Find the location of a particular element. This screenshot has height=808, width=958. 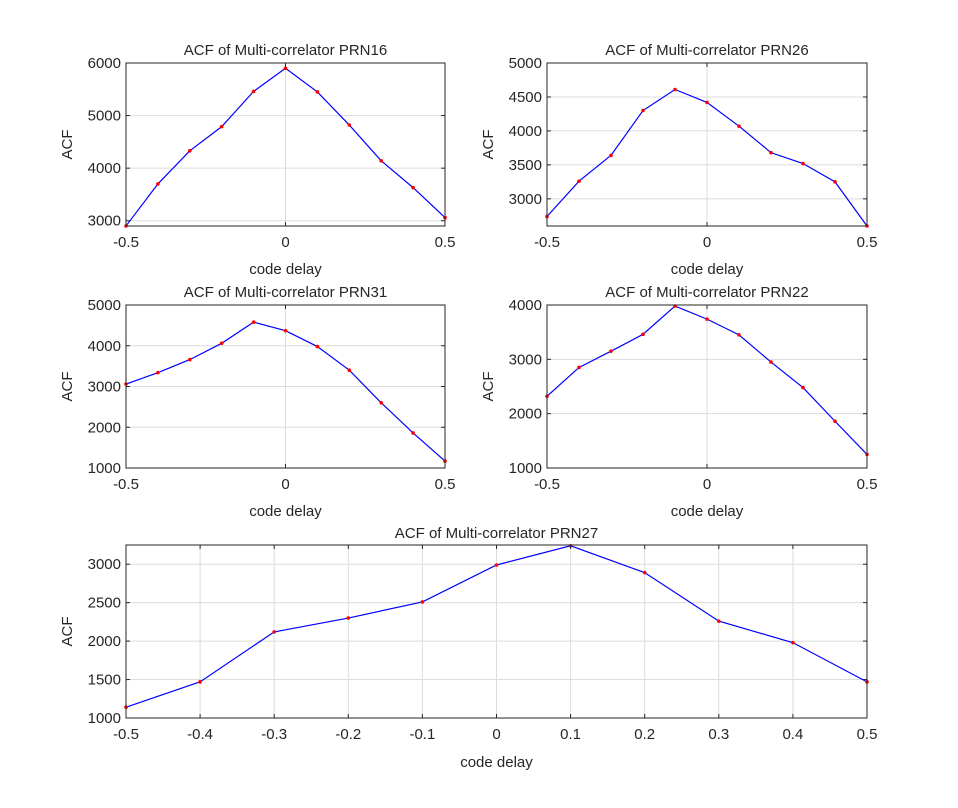

subplot-title: ACF of Multi-correlator PRN16 is located at coordinates (285, 50).